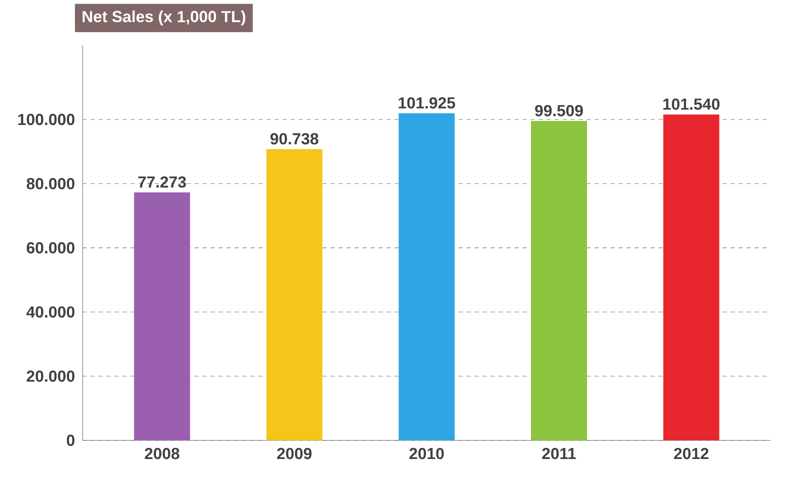 The image size is (789, 483). What do you see at coordinates (50, 248) in the screenshot?
I see `y-tick-label: 60.000` at bounding box center [50, 248].